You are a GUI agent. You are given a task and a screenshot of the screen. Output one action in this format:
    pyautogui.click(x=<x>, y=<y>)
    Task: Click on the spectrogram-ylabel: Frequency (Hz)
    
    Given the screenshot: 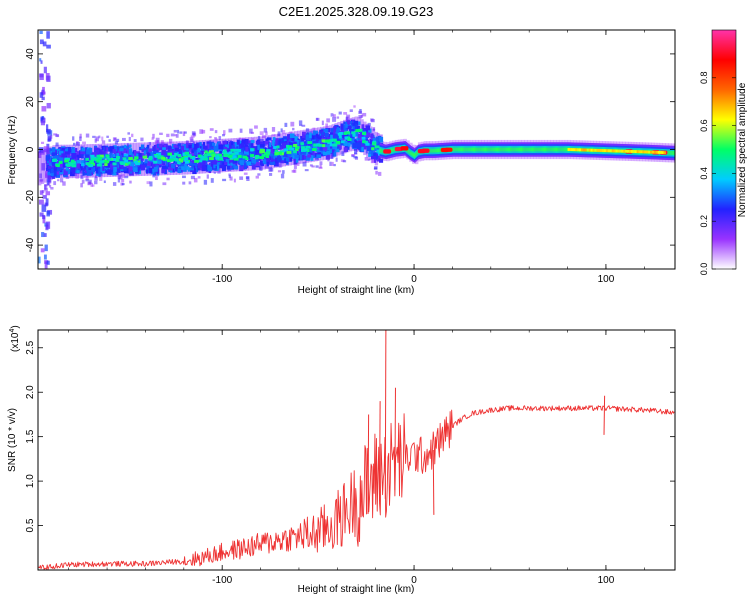 What is the action you would take?
    pyautogui.click(x=12, y=150)
    